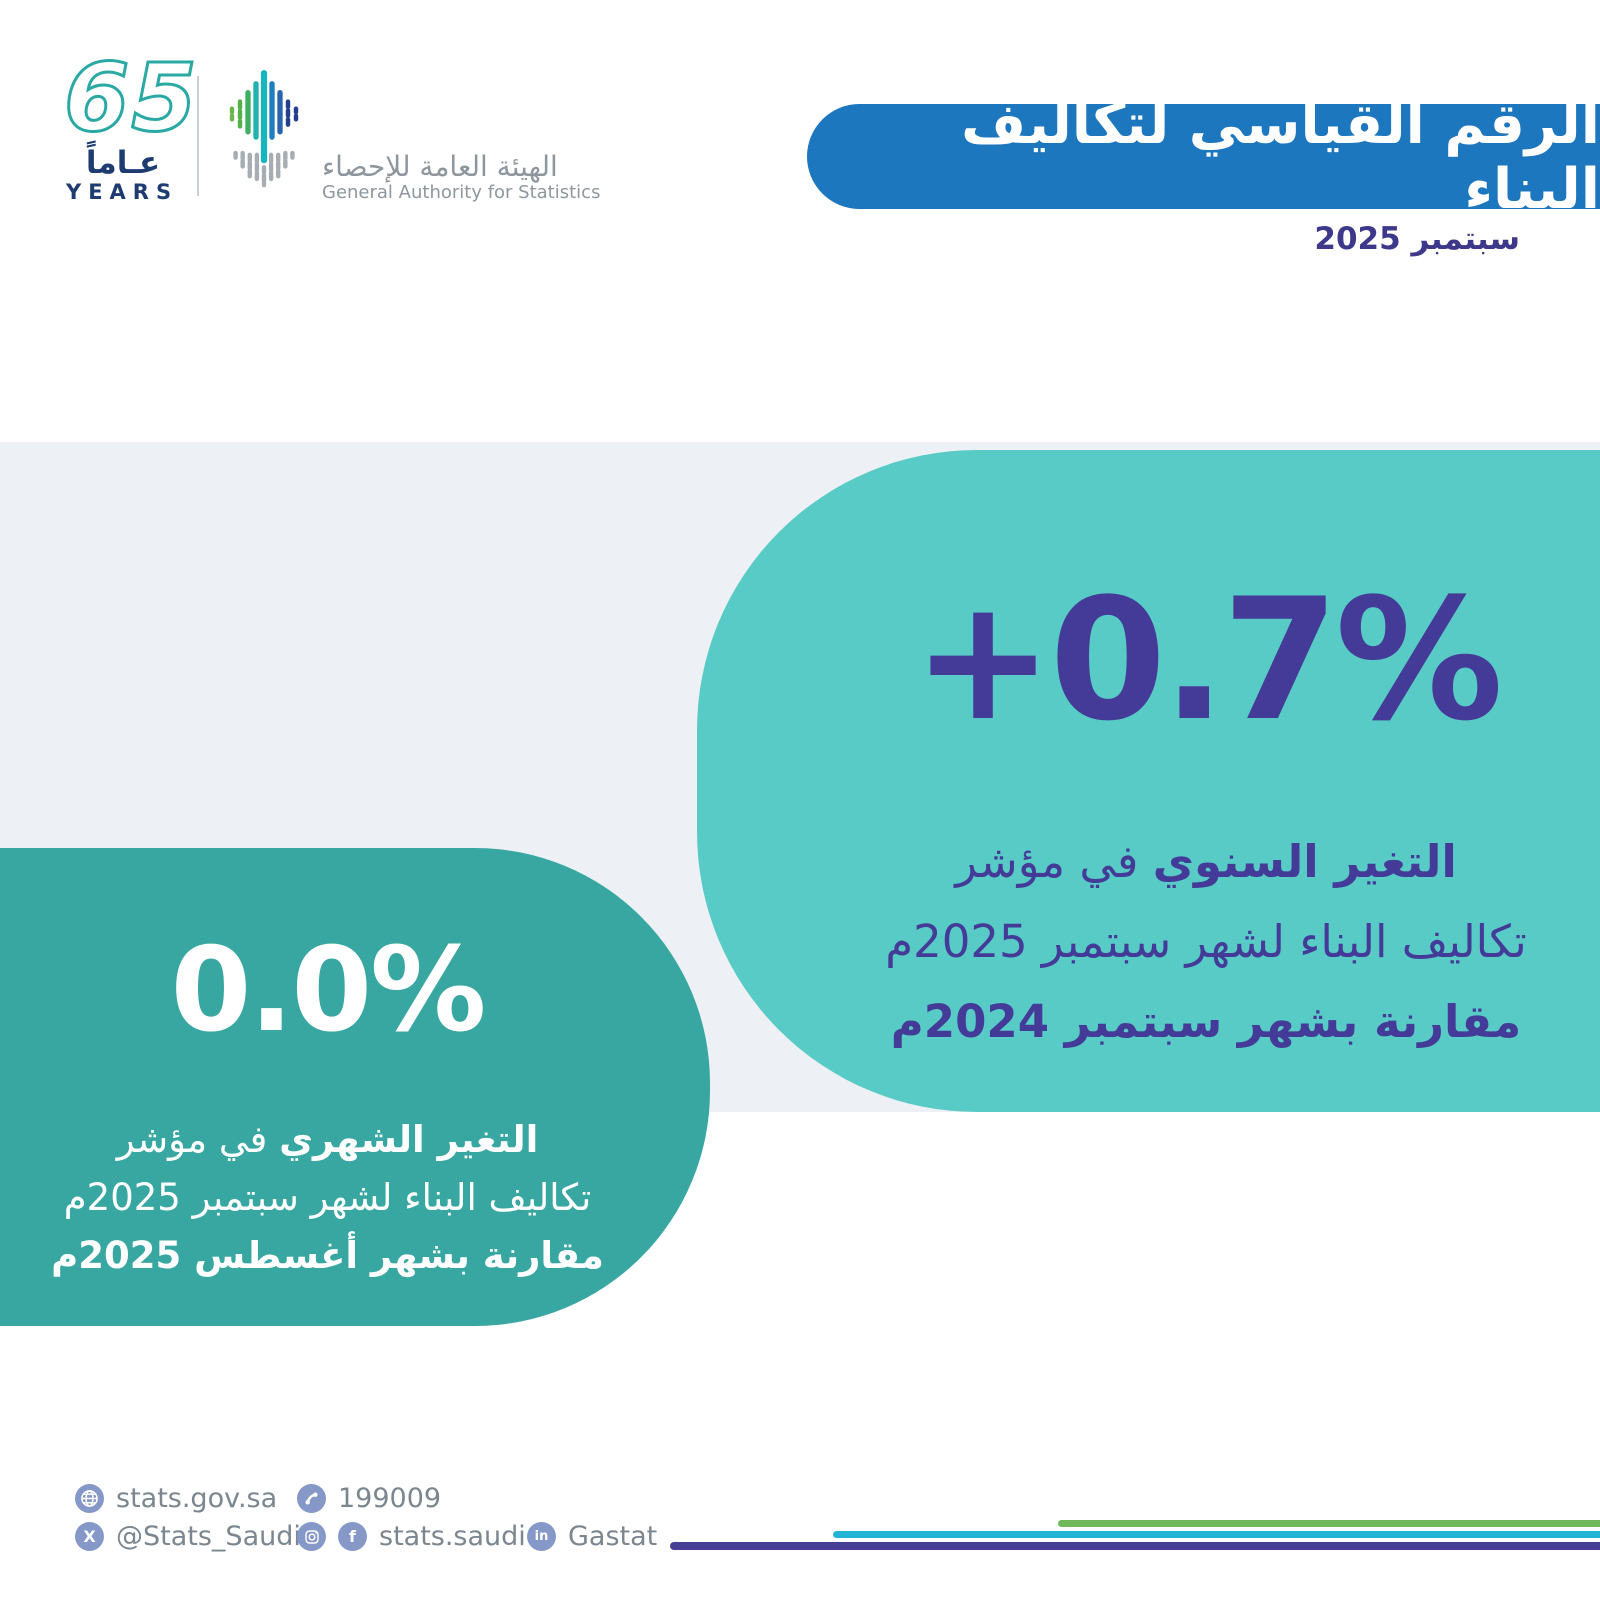 The width and height of the screenshot is (1600, 1600). What do you see at coordinates (1135, 1546) in the screenshot?
I see `decorative-line-purple` at bounding box center [1135, 1546].